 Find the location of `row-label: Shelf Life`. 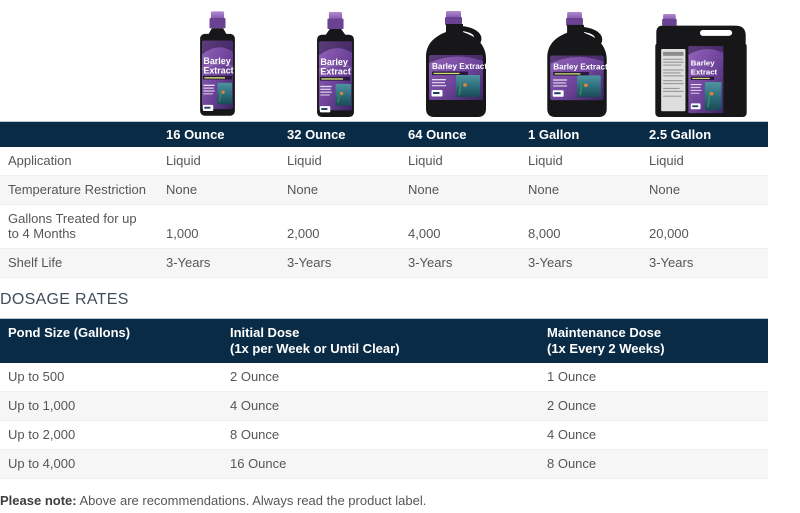

row-label: Shelf Life is located at coordinates (35, 262).